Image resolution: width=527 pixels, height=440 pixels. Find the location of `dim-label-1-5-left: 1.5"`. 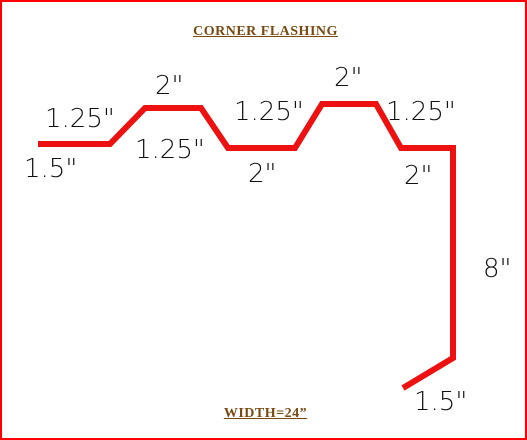

dim-label-1-5-left: 1.5" is located at coordinates (50, 169).